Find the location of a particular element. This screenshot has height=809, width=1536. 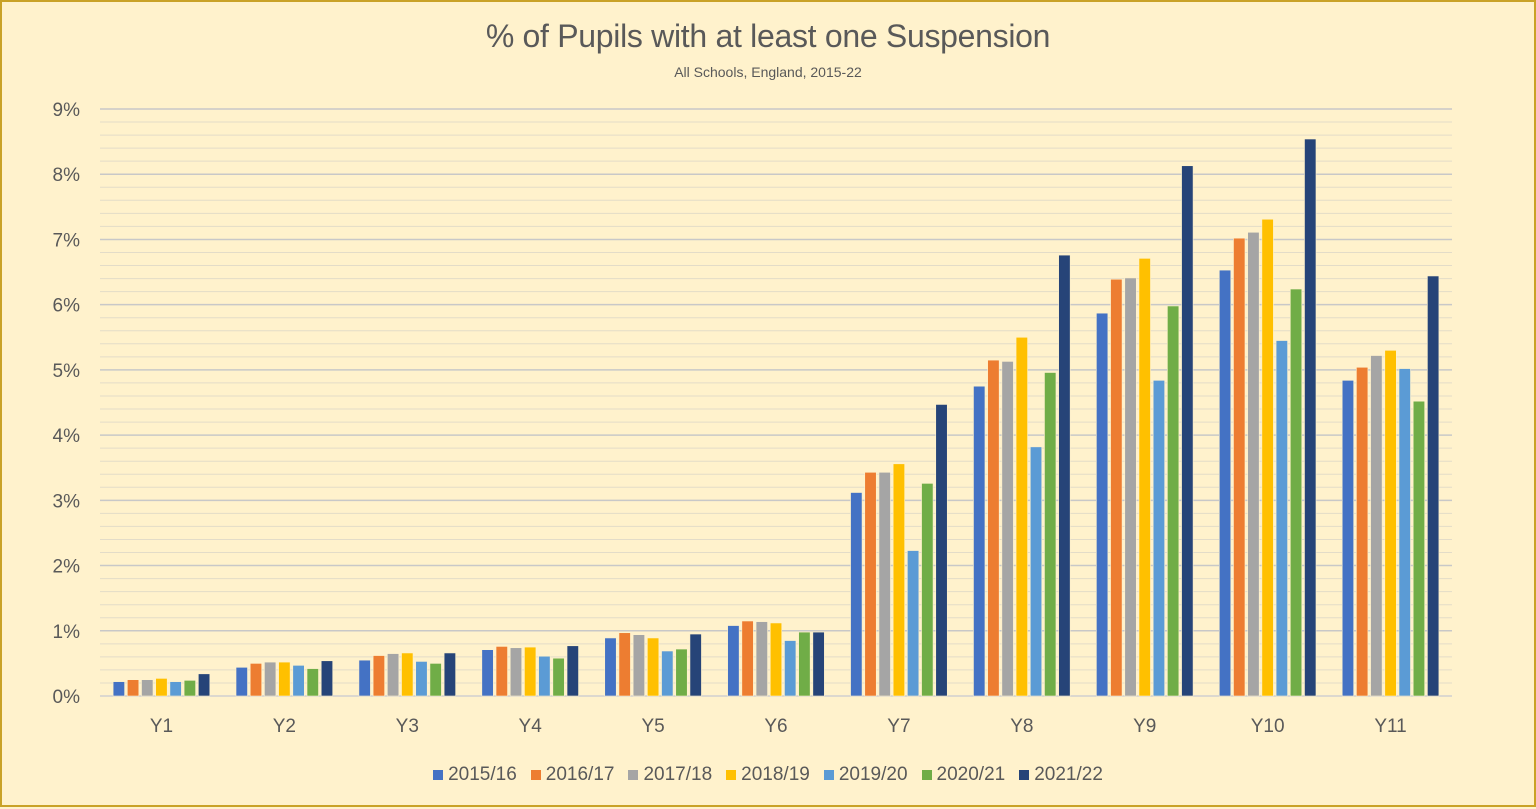

y-tick-label: 1% is located at coordinates (67, 632).